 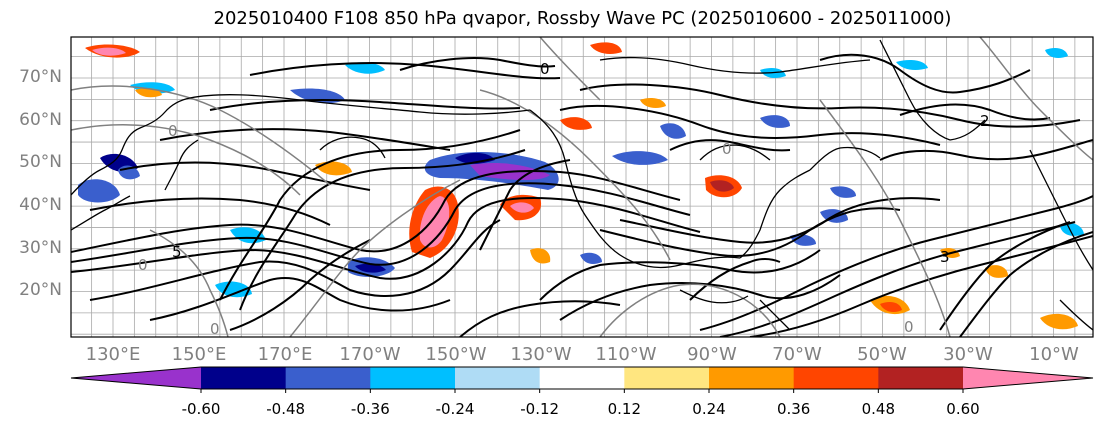 What do you see at coordinates (626, 354) in the screenshot?
I see `longitude-label: 110°W` at bounding box center [626, 354].